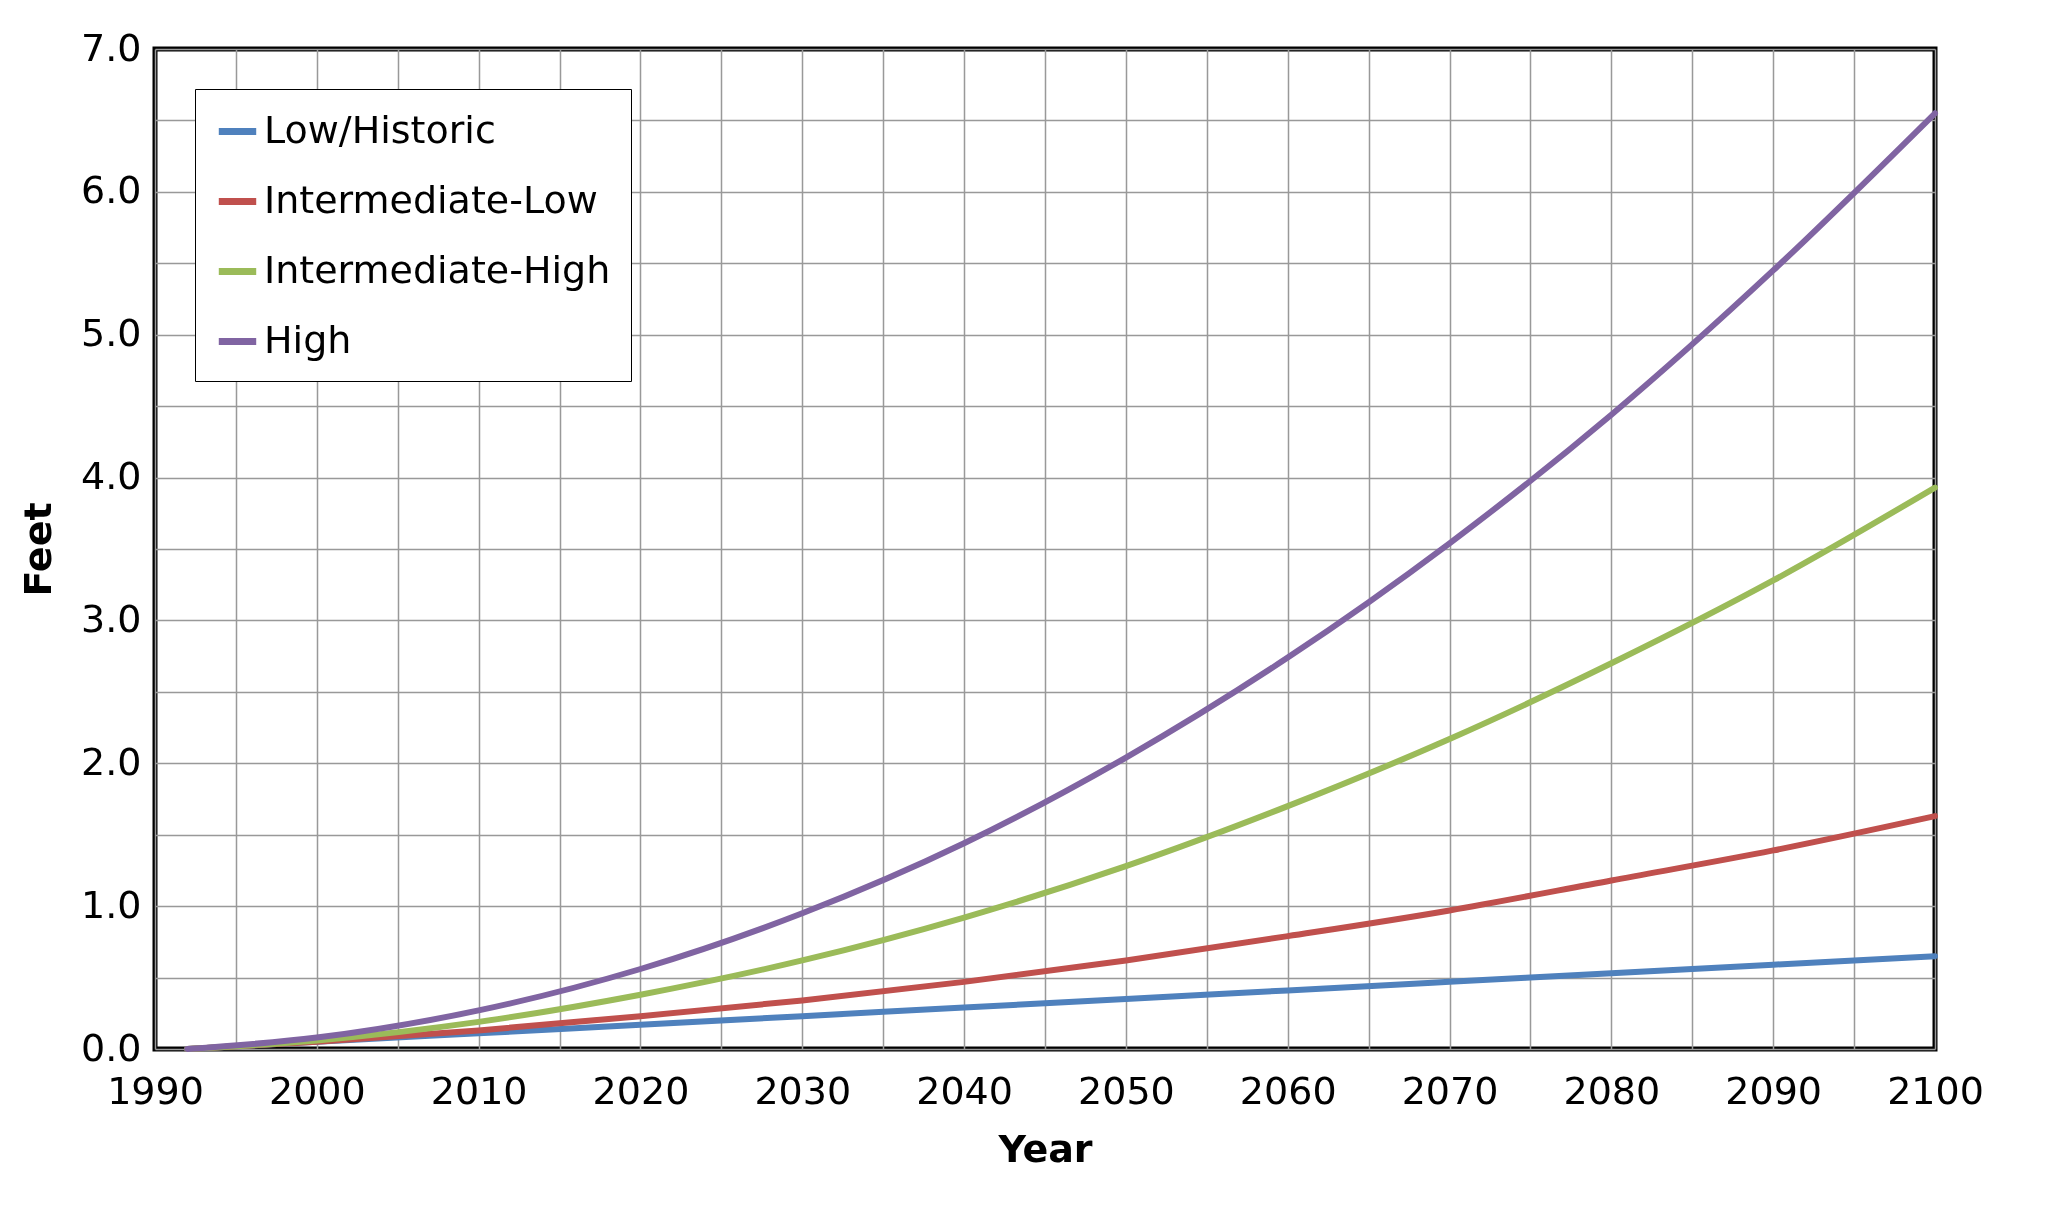  What do you see at coordinates (1450, 1090) in the screenshot?
I see `x-tick-label: 2070` at bounding box center [1450, 1090].